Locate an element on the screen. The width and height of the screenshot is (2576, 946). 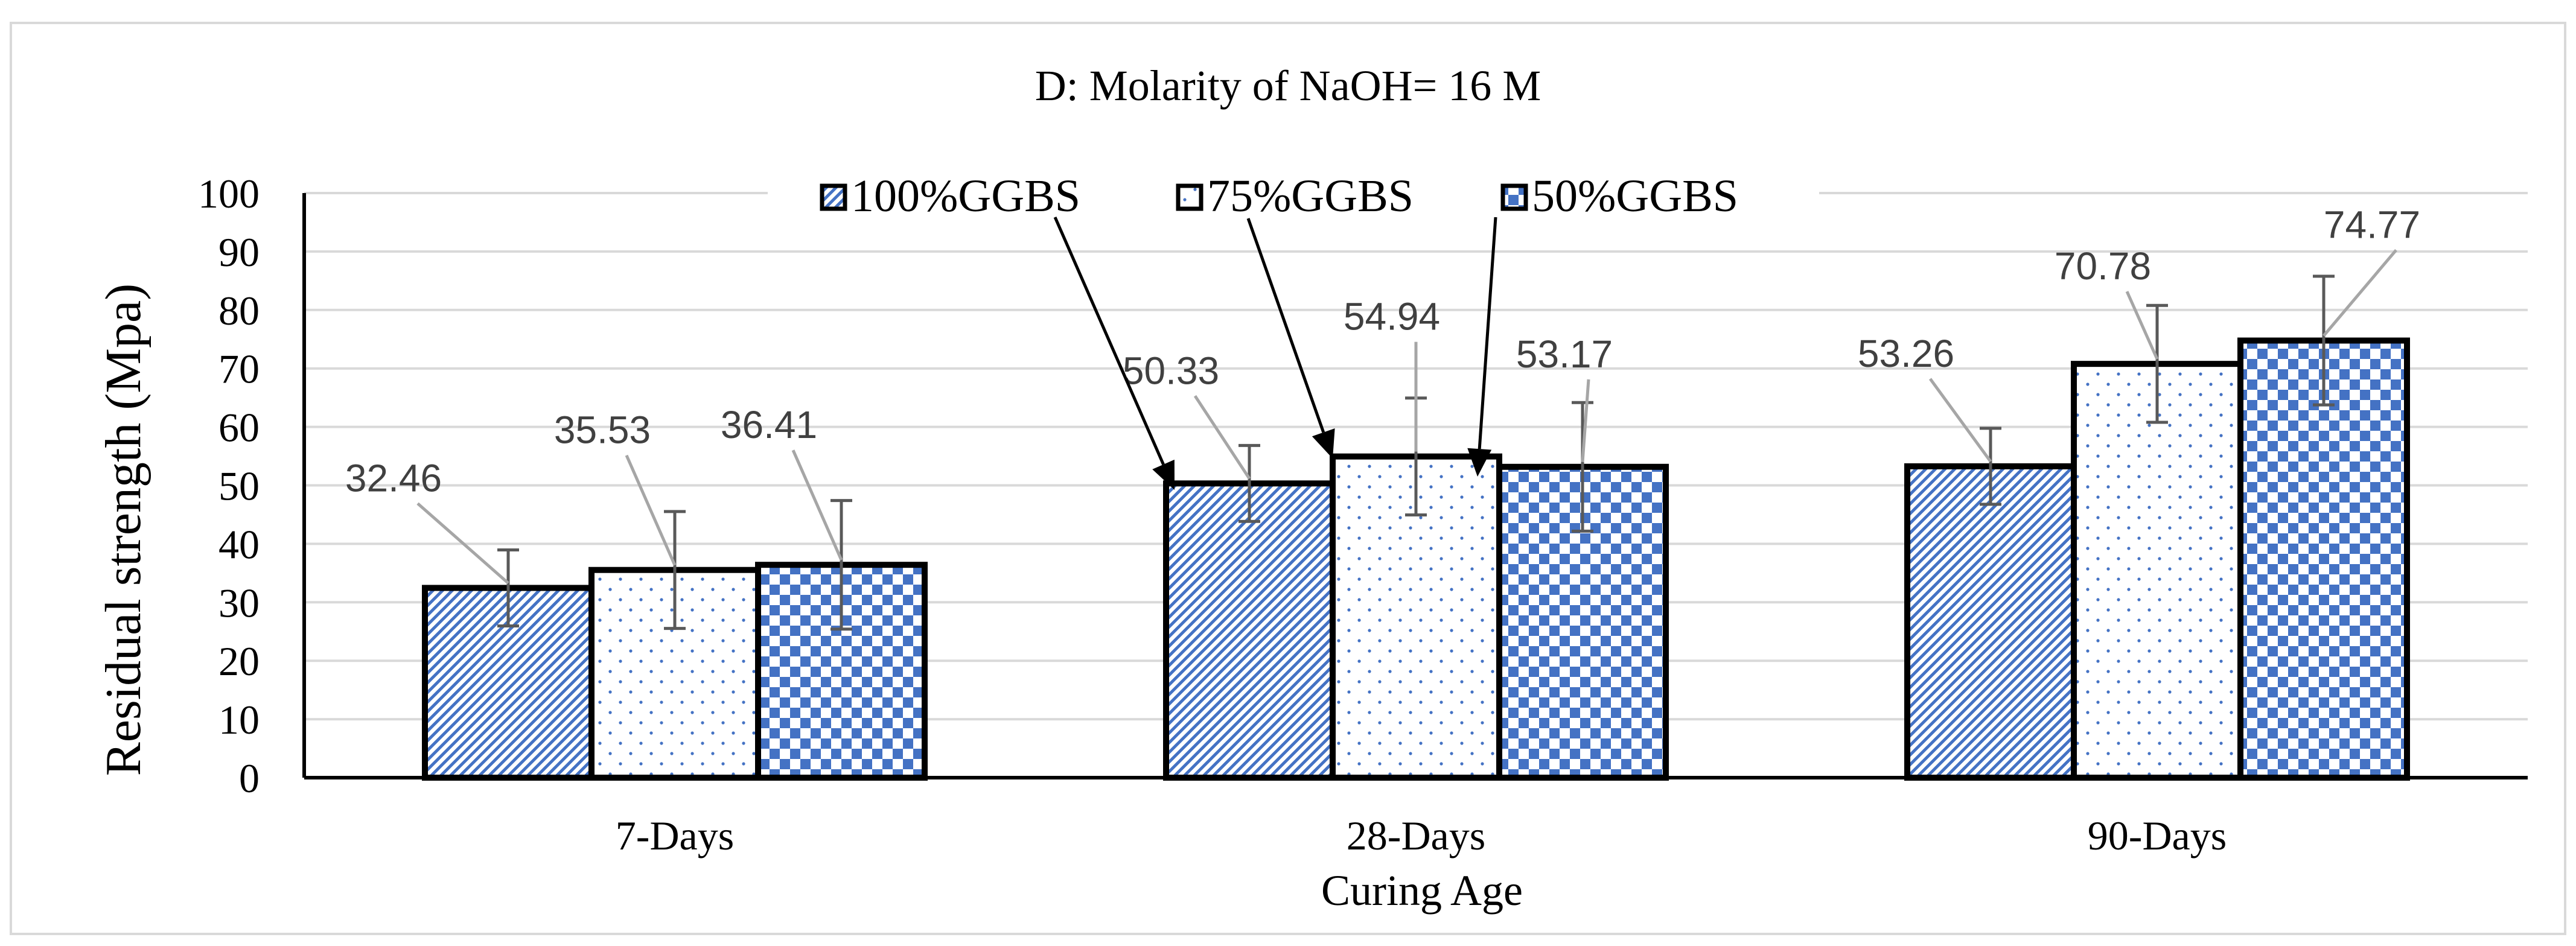
x-tick-labels: 7-Days 28-Days 90-Days is located at coordinates (1421, 836).